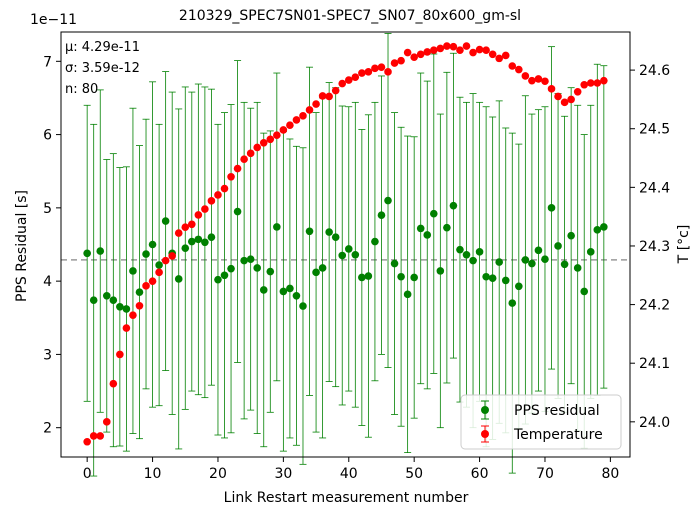 The height and width of the screenshot is (506, 699). What do you see at coordinates (283, 474) in the screenshot?
I see `x-tick-label: 30` at bounding box center [283, 474].